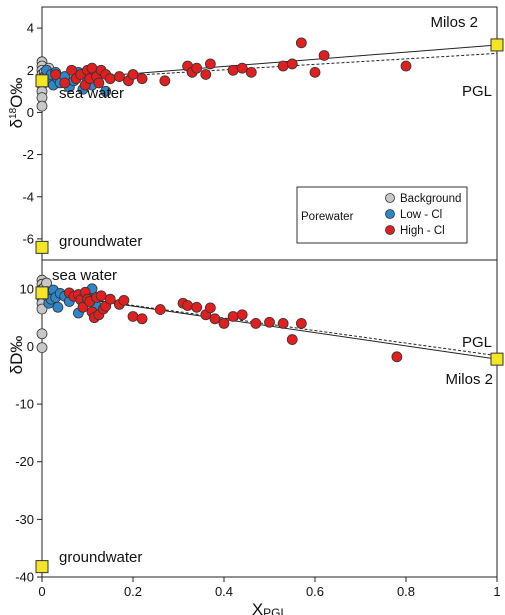 This screenshot has height=615, width=505. I want to click on y-axis-label-main: δD‰, so click(16, 355).